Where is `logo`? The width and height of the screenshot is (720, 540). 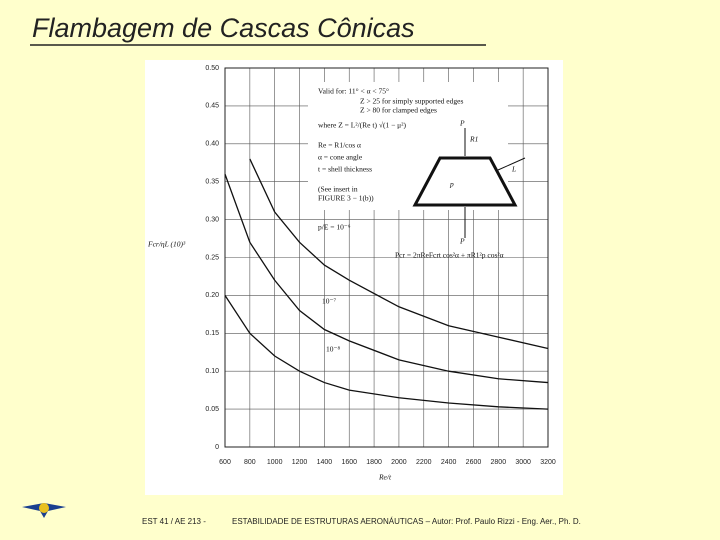
logo is located at coordinates (44, 510).